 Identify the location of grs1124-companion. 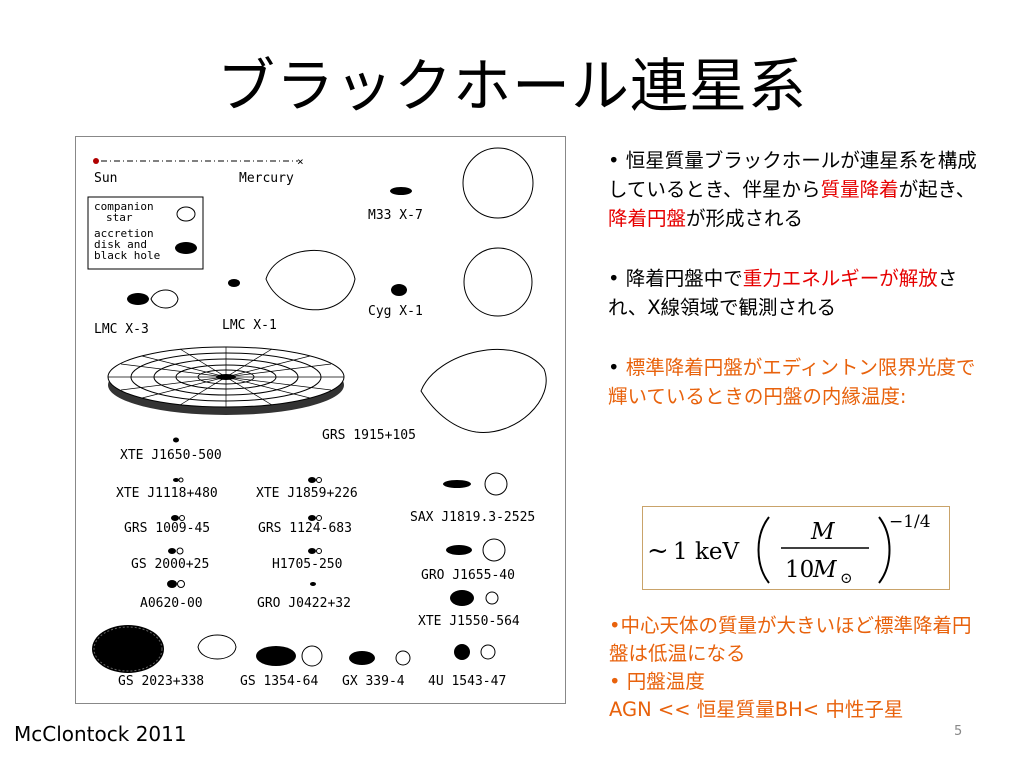
(319, 518).